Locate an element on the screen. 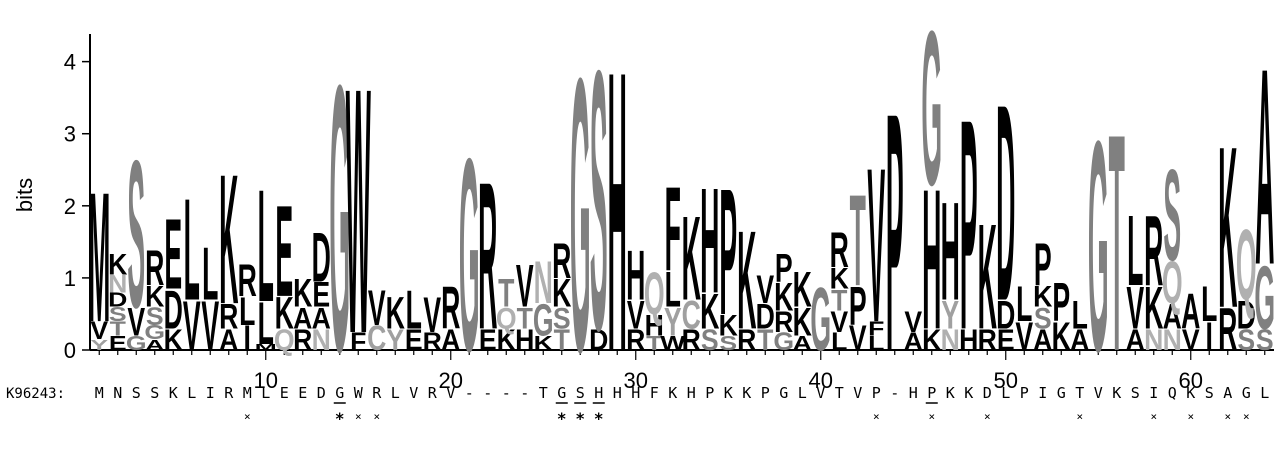  logo-letter: I is located at coordinates (1209, 337).